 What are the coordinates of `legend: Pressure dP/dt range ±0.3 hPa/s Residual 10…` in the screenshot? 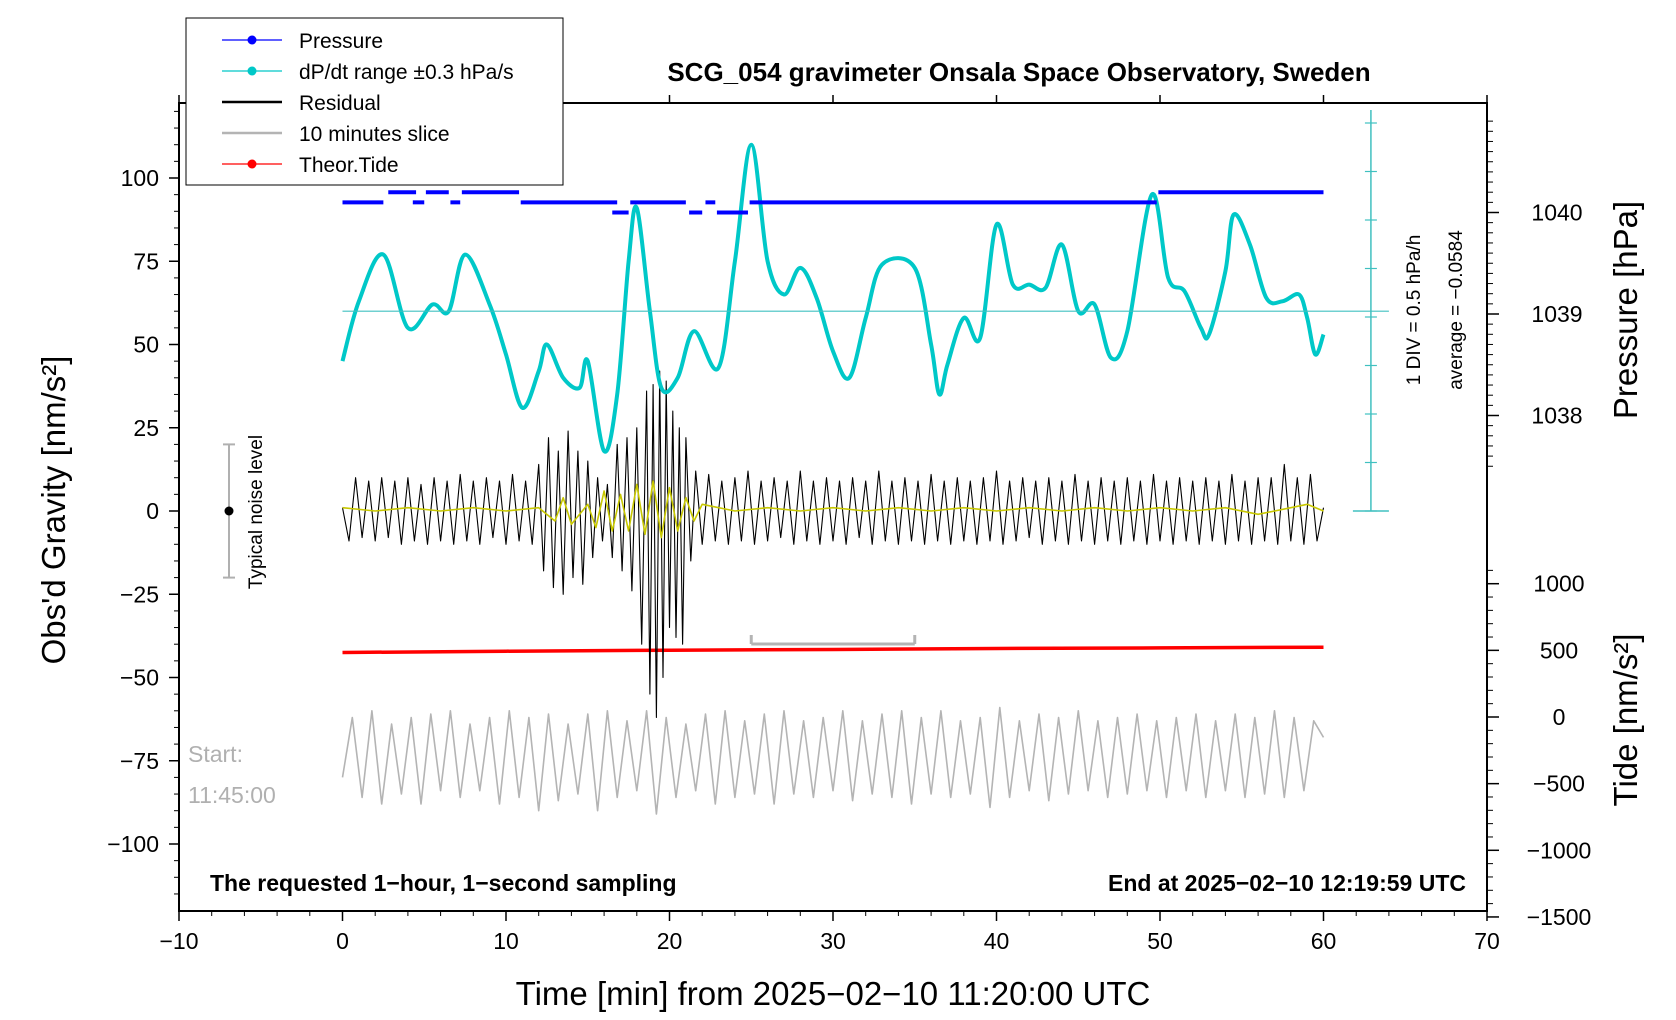 It's located at (374, 101).